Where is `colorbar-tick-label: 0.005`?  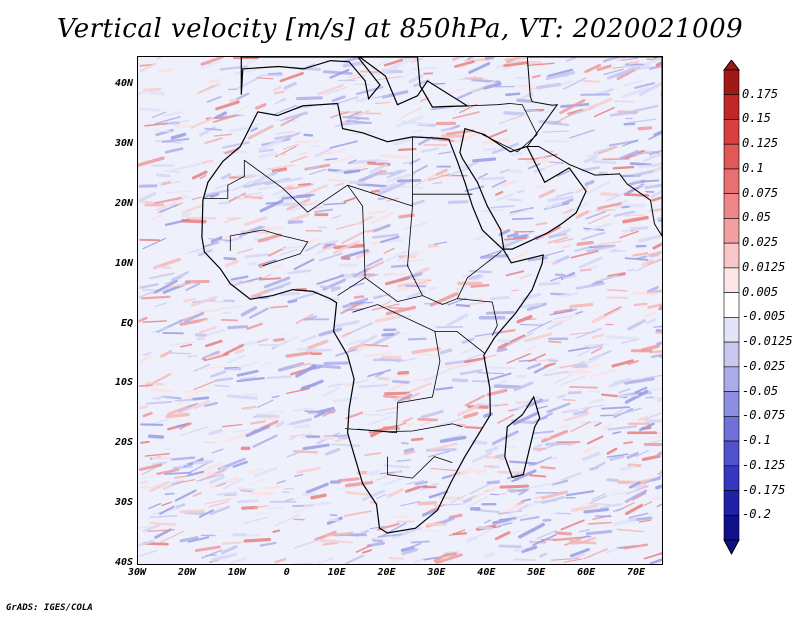
colorbar-tick-label: 0.005 is located at coordinates (760, 291).